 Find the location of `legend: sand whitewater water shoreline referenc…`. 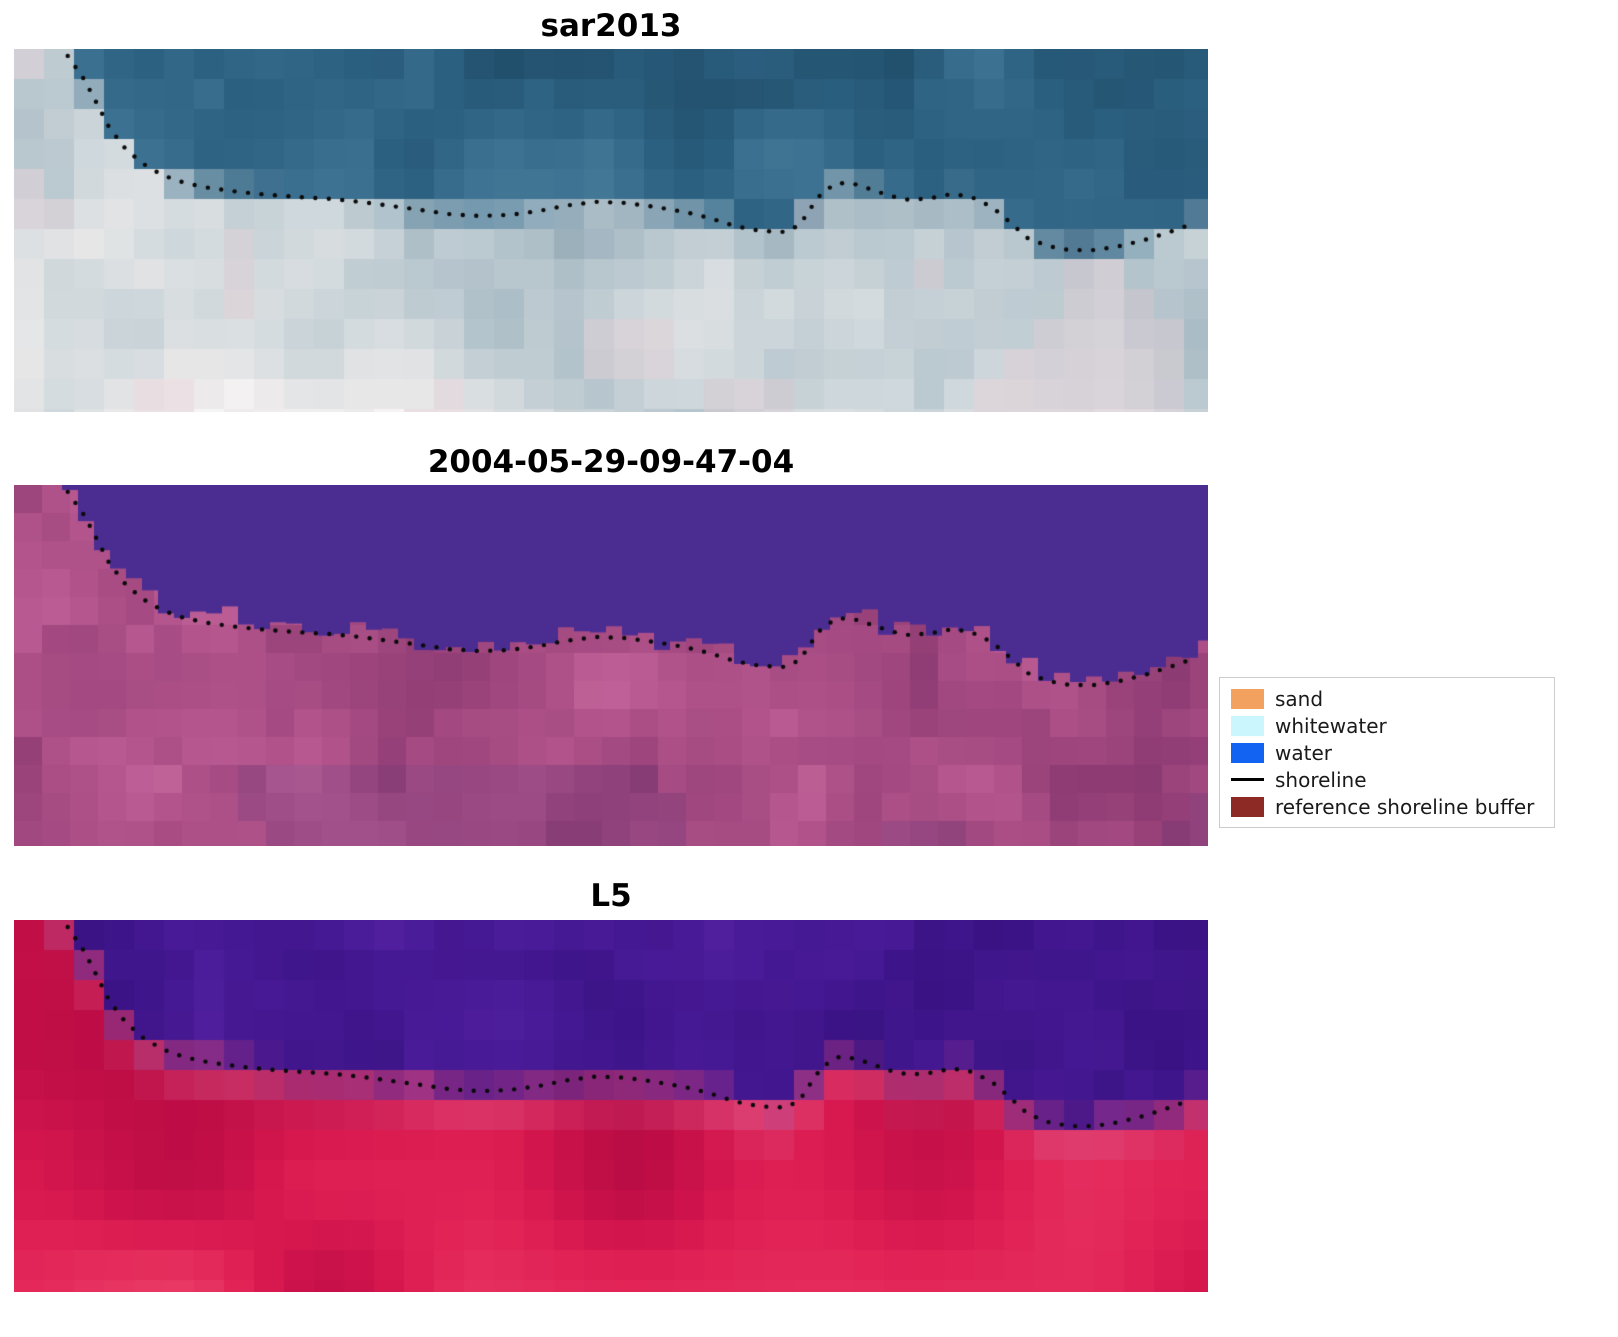

legend: sand whitewater water shoreline referenc… is located at coordinates (1387, 752).